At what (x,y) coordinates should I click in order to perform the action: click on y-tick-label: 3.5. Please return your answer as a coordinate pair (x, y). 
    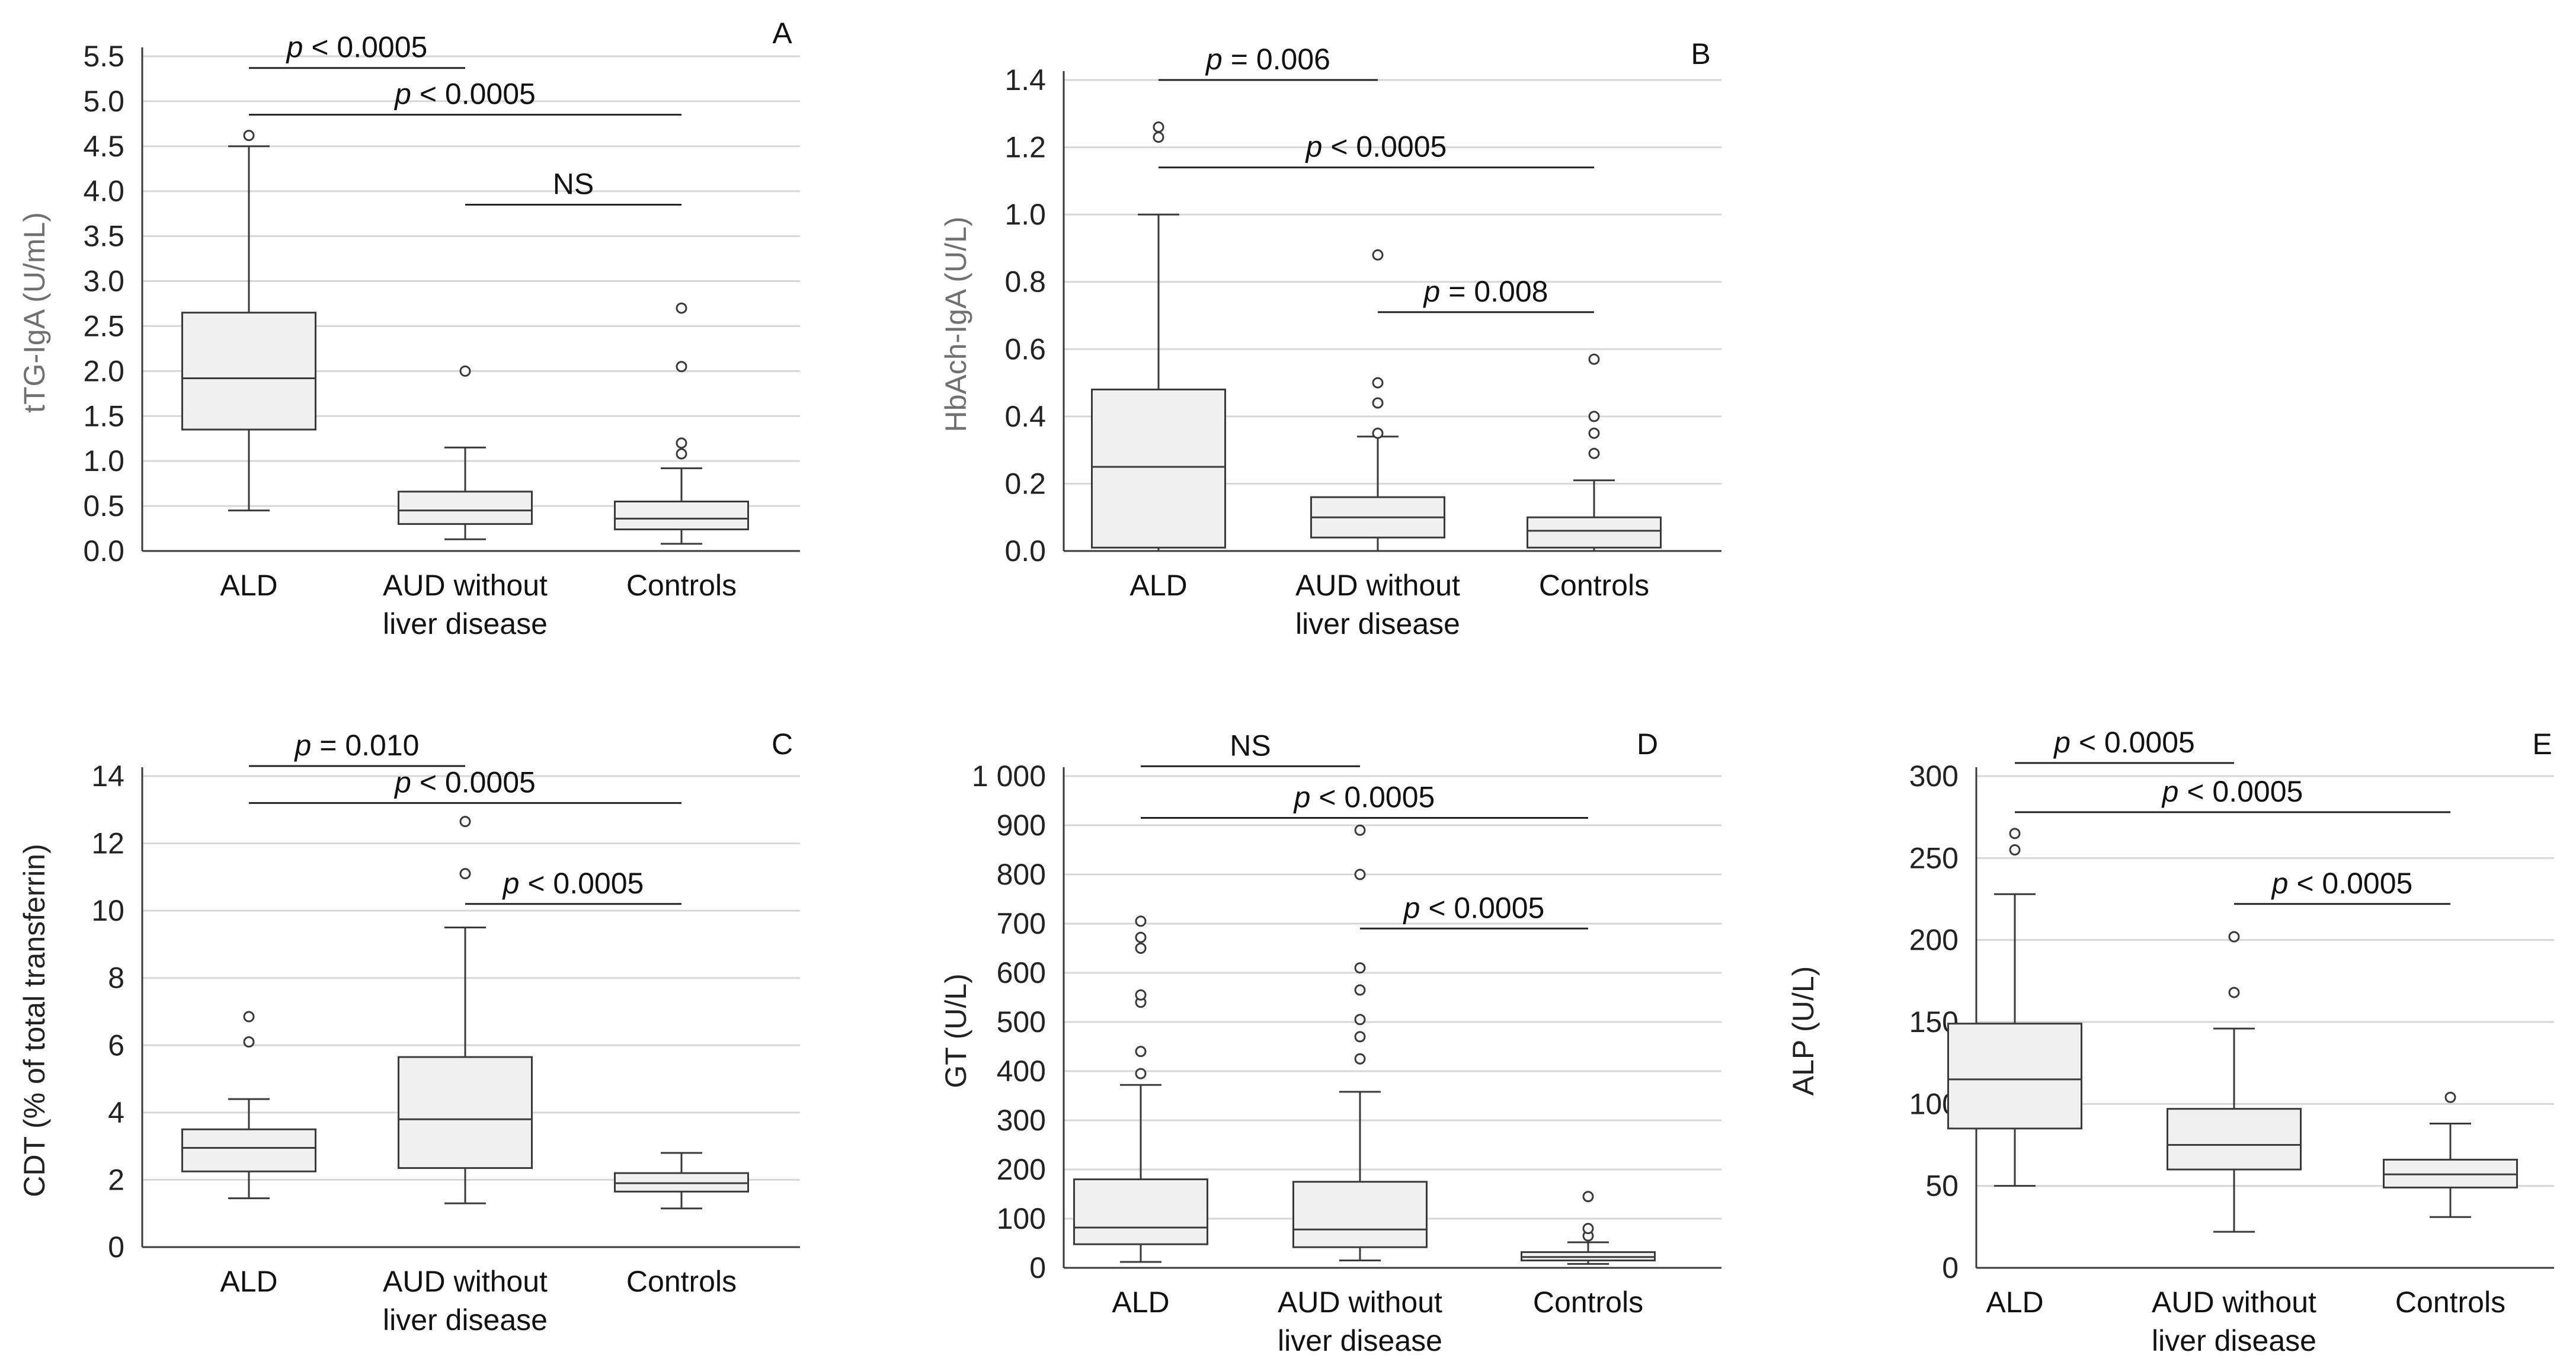
    Looking at the image, I should click on (103, 236).